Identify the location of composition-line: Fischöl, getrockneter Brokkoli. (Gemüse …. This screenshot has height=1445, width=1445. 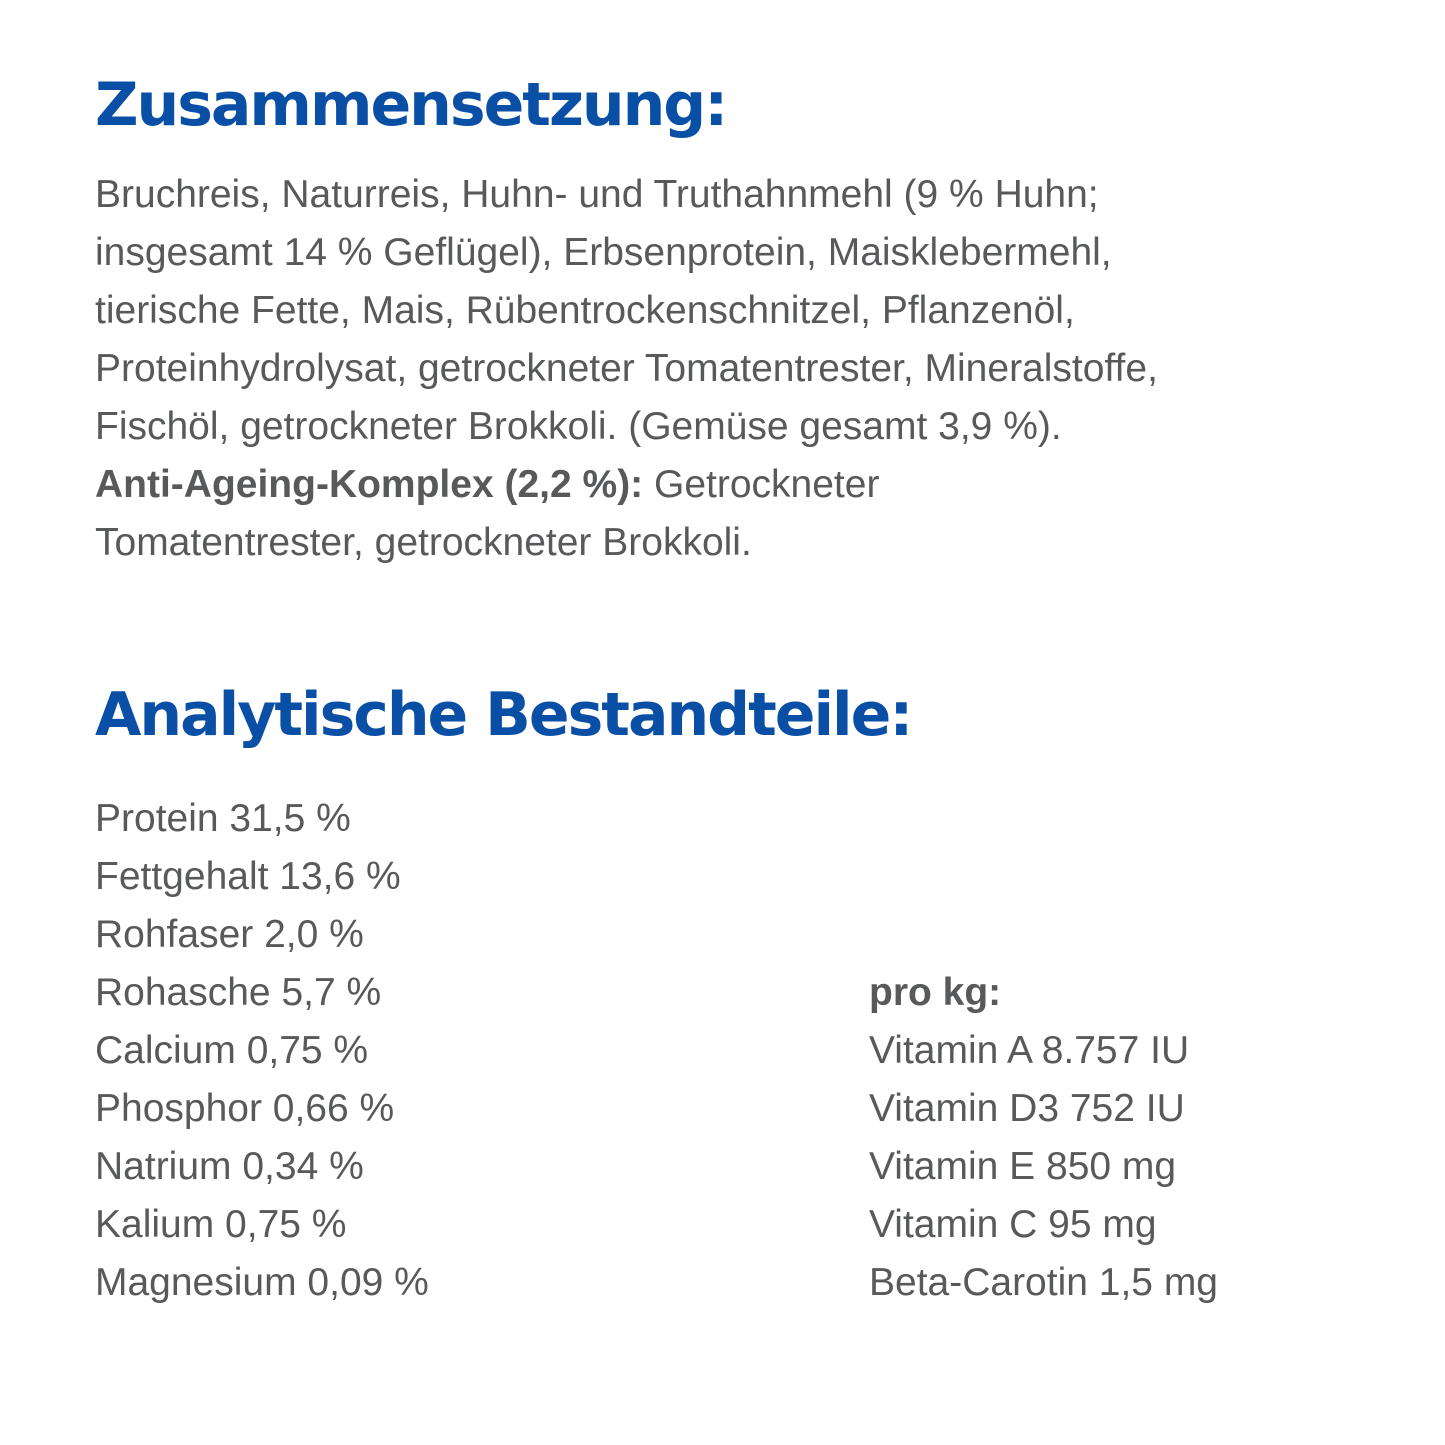
(578, 426).